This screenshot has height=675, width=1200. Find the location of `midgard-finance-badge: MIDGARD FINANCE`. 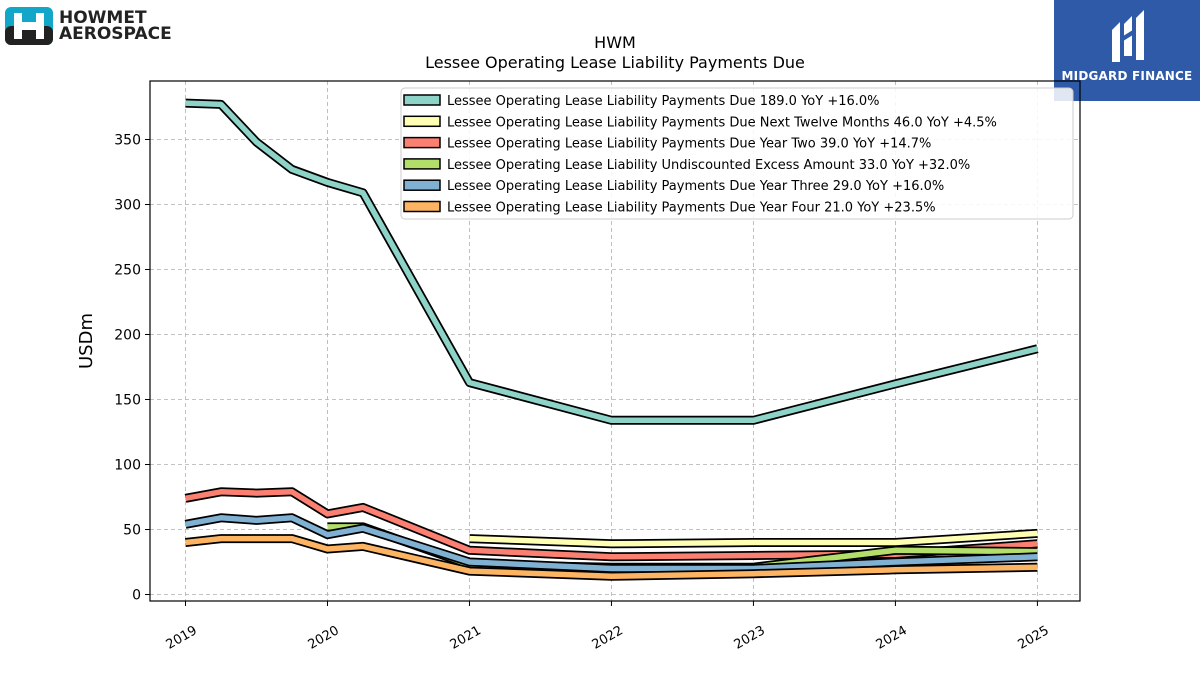

midgard-finance-badge: MIDGARD FINANCE is located at coordinates (1127, 50).